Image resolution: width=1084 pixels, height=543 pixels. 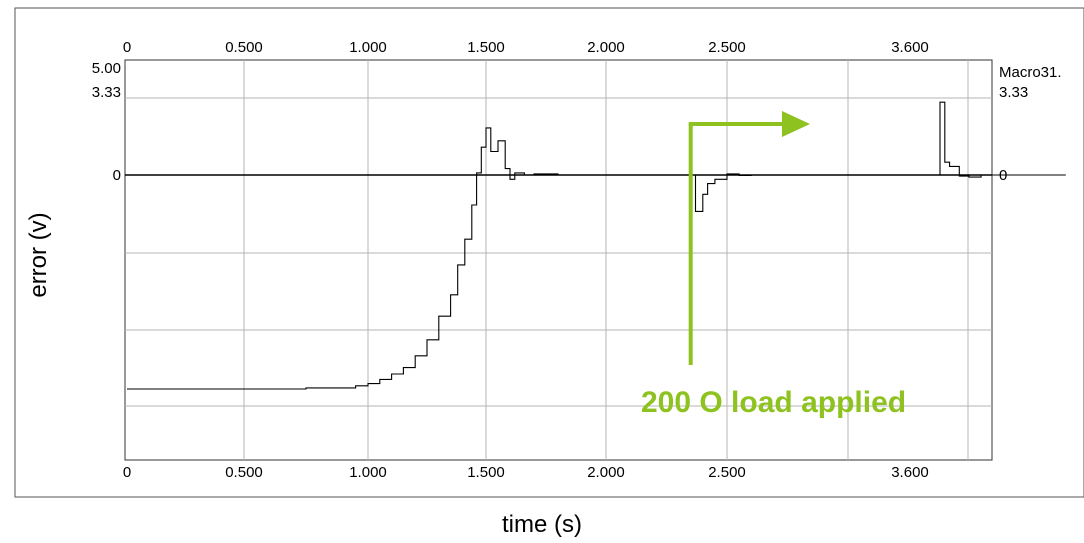 I want to click on x-tick-label-top: 2.000, so click(x=606, y=47).